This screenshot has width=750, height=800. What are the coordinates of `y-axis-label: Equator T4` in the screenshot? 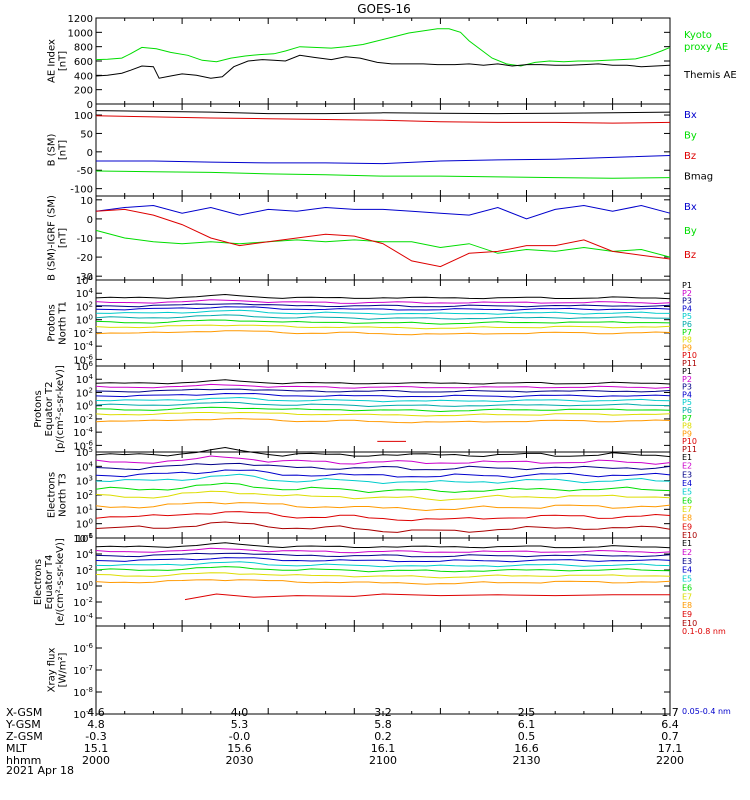 It's located at (49, 582).